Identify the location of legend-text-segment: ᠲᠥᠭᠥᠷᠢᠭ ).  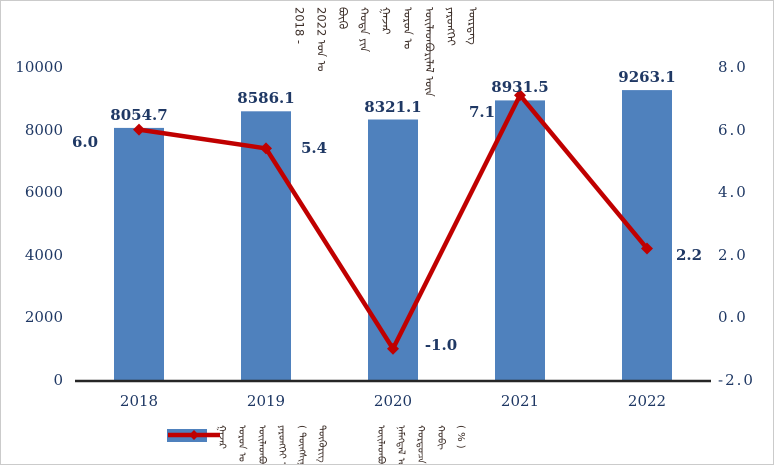
(321, 445).